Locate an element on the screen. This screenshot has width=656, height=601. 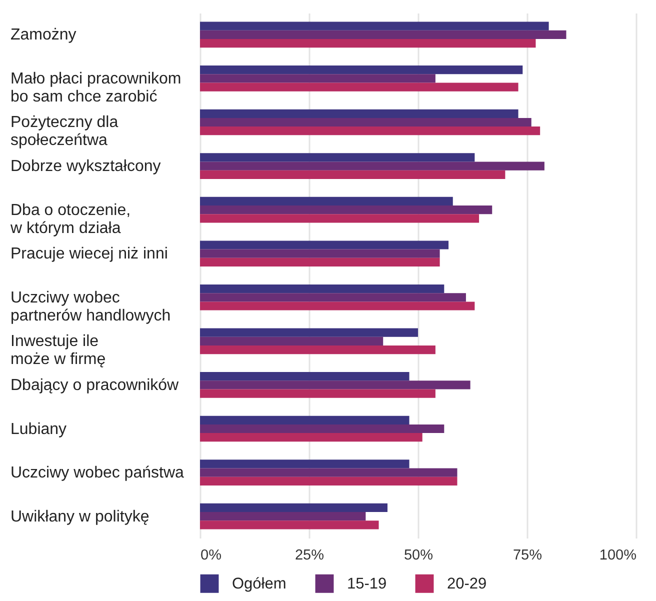
x-tick-label: 75% is located at coordinates (527, 556).